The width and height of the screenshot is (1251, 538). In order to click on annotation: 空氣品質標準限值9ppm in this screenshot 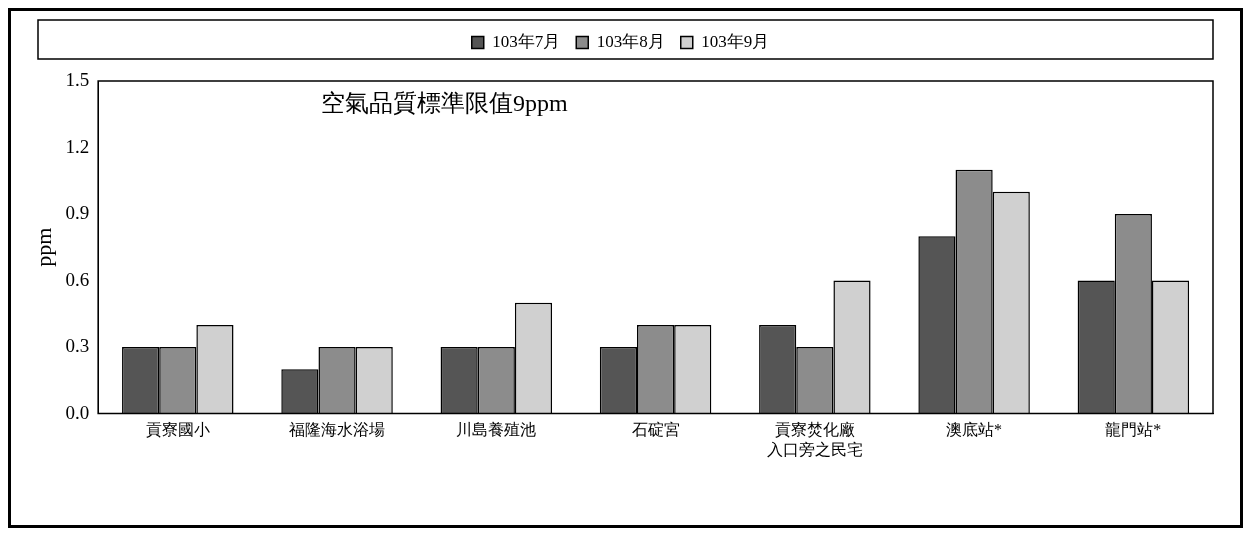, I will do `click(445, 103)`.